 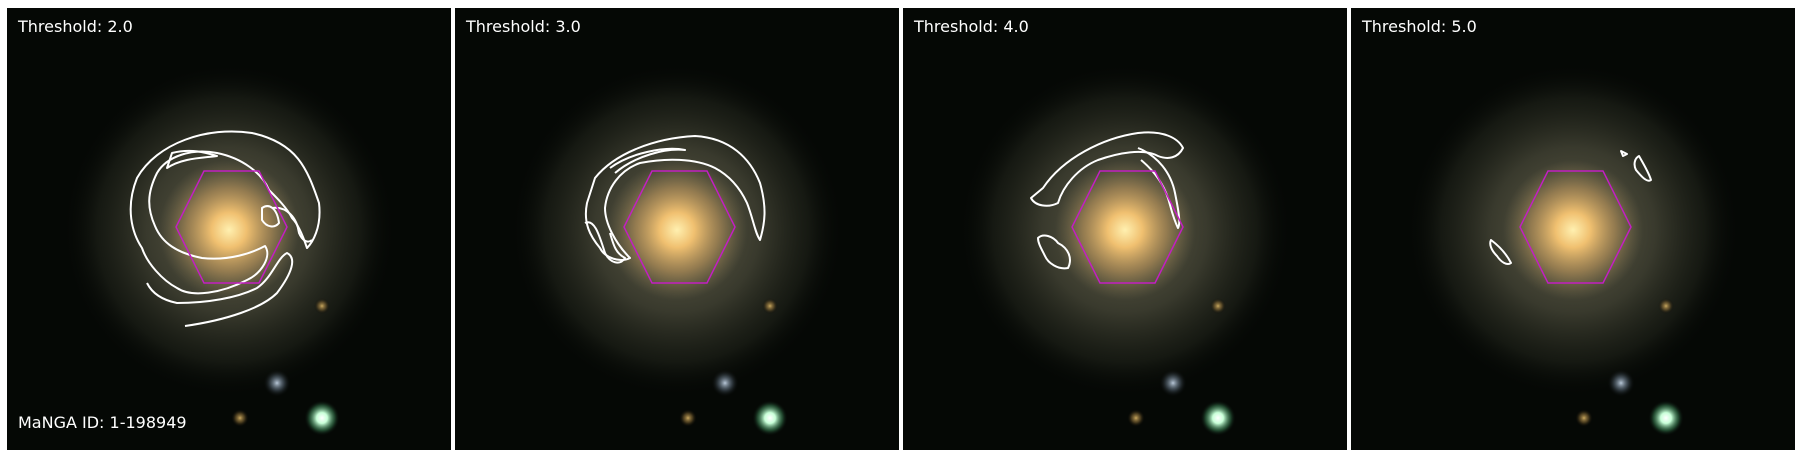 I want to click on panel-title: Threshold: 3.0, so click(x=523, y=26).